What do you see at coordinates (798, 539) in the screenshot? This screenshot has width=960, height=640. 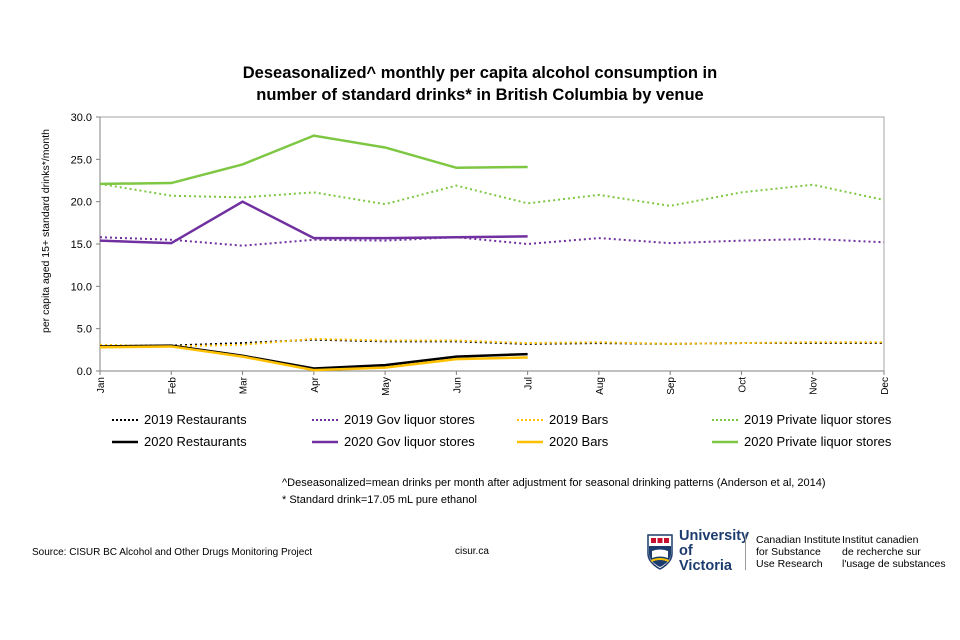 I see `institute-line: Canadian Institute` at bounding box center [798, 539].